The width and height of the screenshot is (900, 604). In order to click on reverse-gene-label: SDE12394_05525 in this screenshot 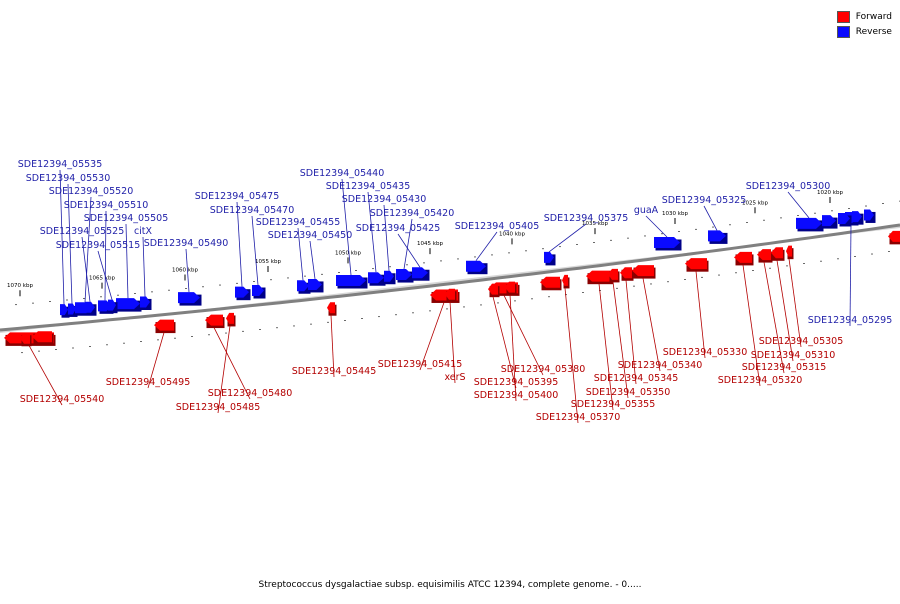, I will do `click(82, 231)`.